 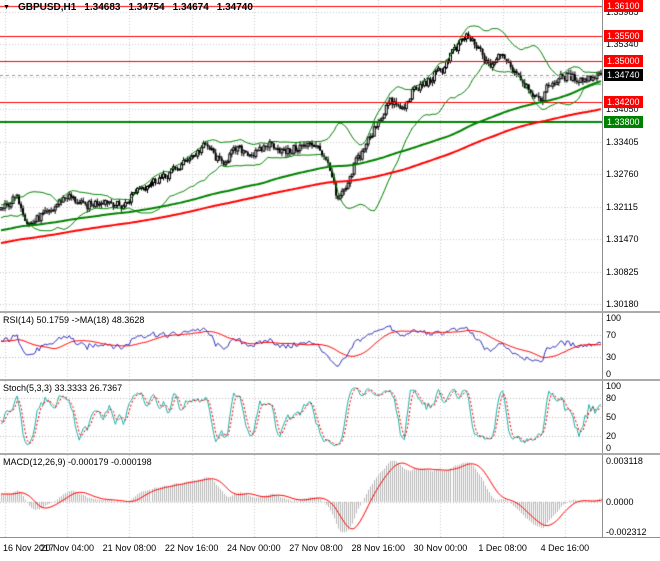 I want to click on time-axis-label: 4 Dec 16:00, so click(x=565, y=548).